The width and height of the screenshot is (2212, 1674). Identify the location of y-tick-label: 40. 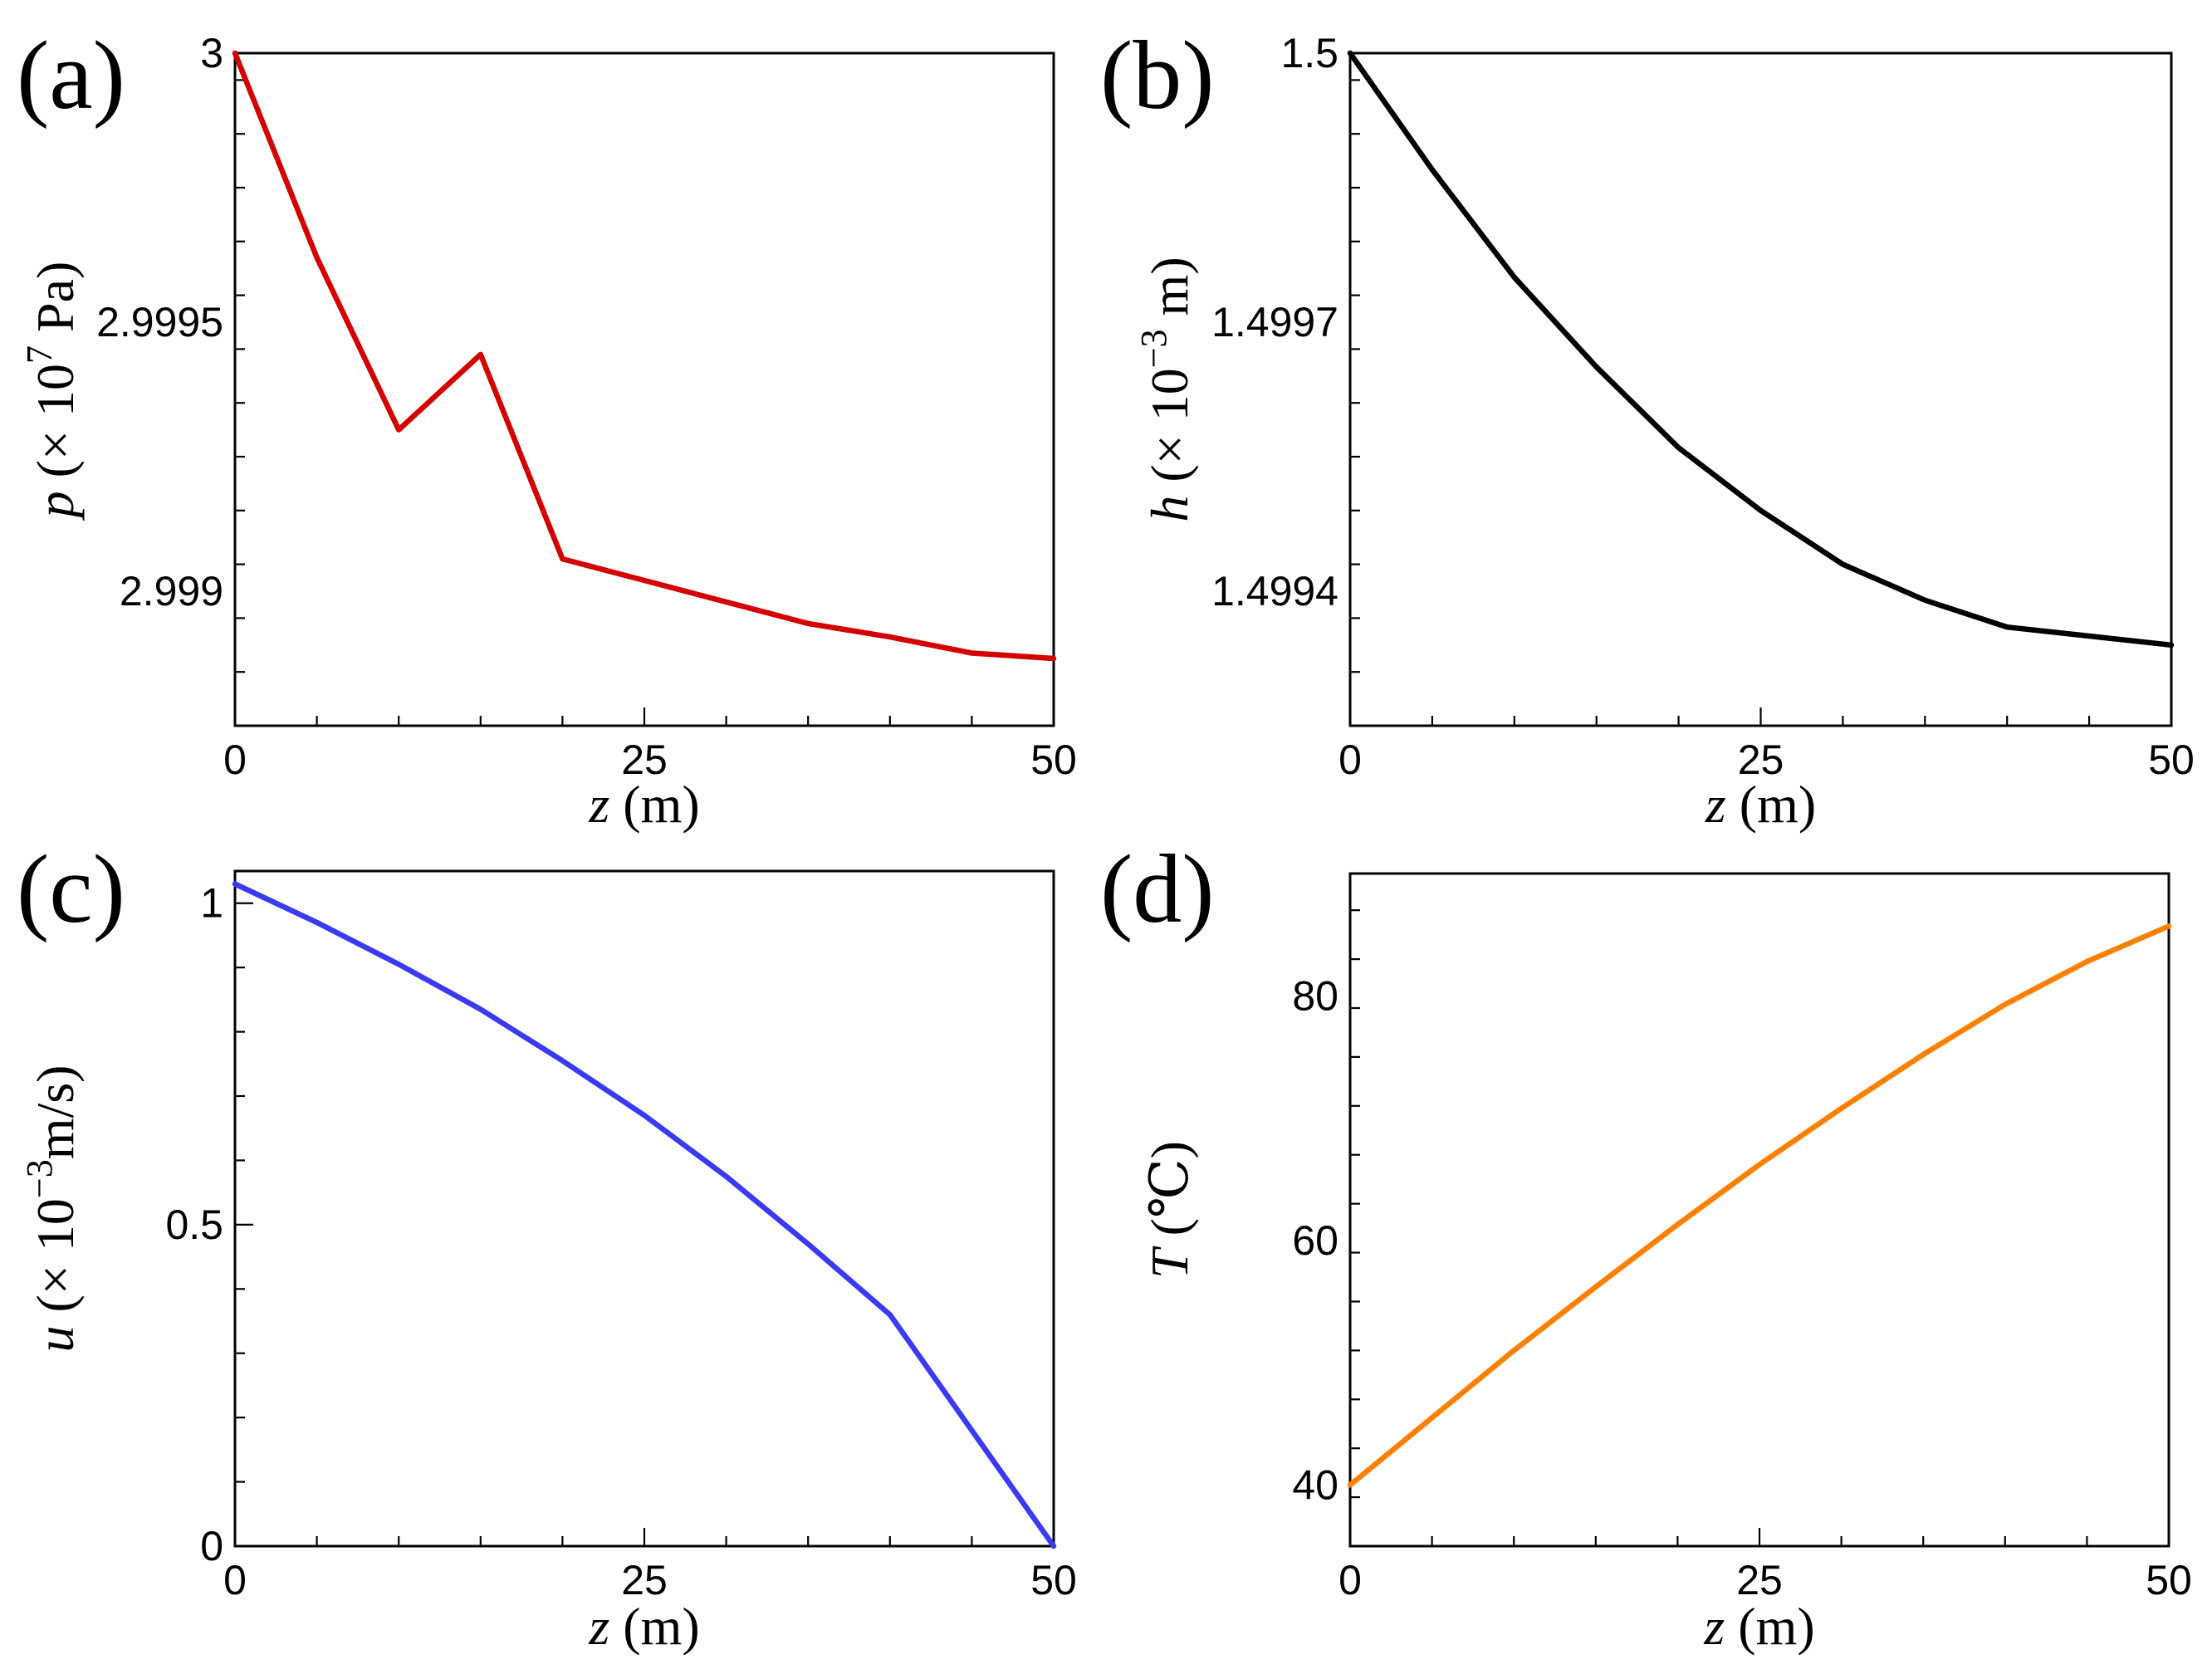
(1315, 1484).